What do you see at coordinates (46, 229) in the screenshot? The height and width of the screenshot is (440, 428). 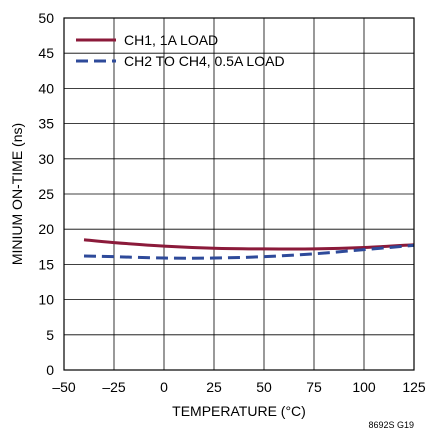 I see `y-tick-label: 20` at bounding box center [46, 229].